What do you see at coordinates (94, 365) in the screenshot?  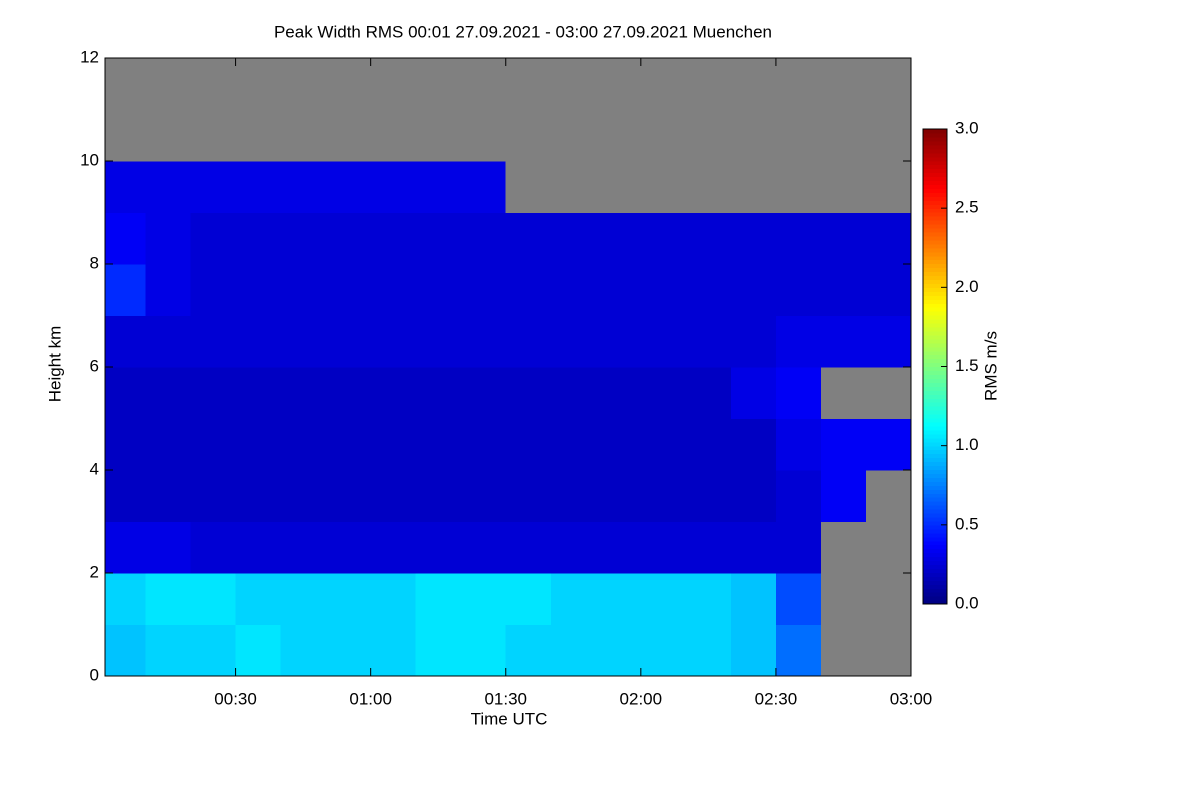 I see `y-tick-label: 6` at bounding box center [94, 365].